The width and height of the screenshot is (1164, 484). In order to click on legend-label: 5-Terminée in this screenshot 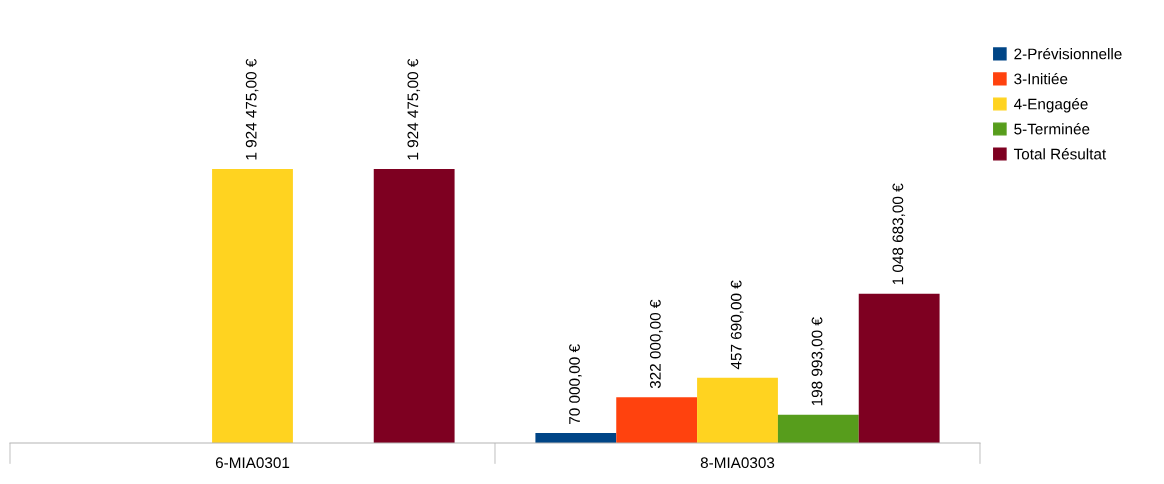, I will do `click(1052, 129)`.